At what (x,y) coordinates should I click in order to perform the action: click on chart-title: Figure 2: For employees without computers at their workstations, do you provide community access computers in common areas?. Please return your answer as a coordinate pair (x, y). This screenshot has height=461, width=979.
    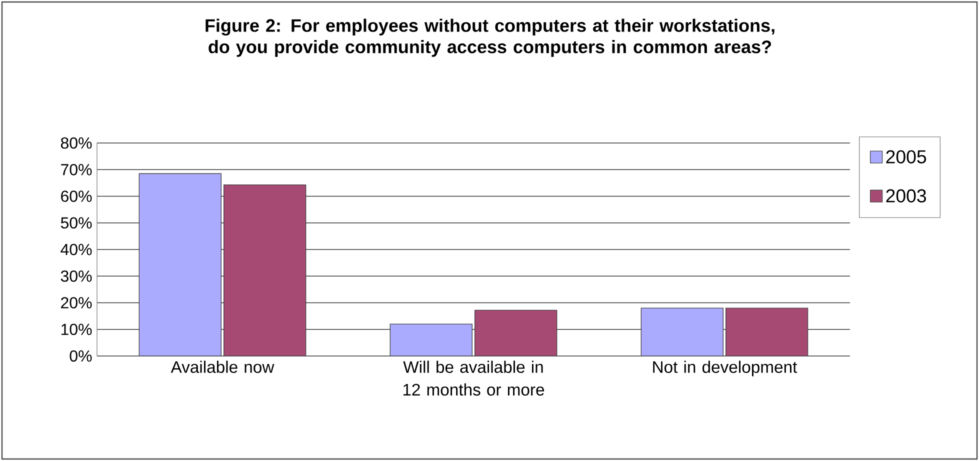
    Looking at the image, I should click on (490, 37).